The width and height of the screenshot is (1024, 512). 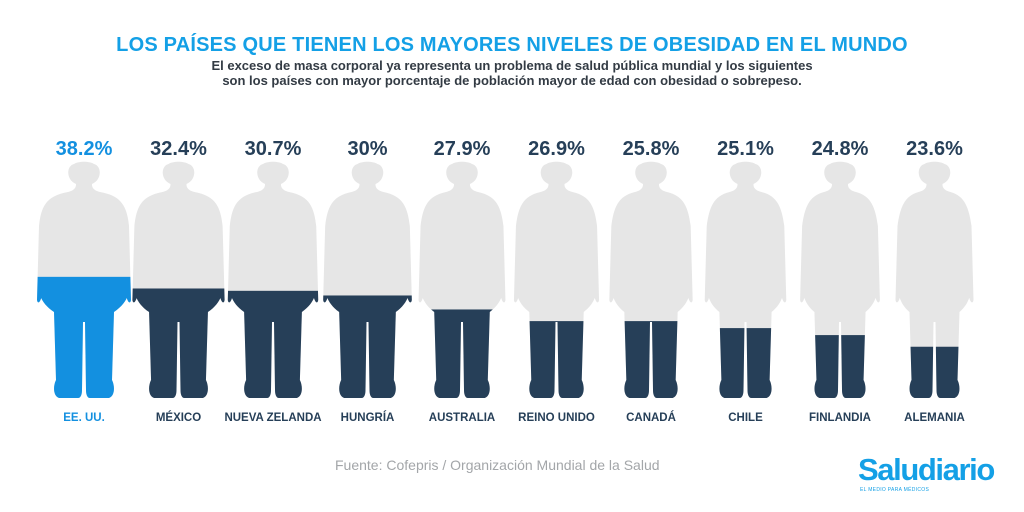 I want to click on figure-group: 24.8% FINLANDIA, so click(x=840, y=281).